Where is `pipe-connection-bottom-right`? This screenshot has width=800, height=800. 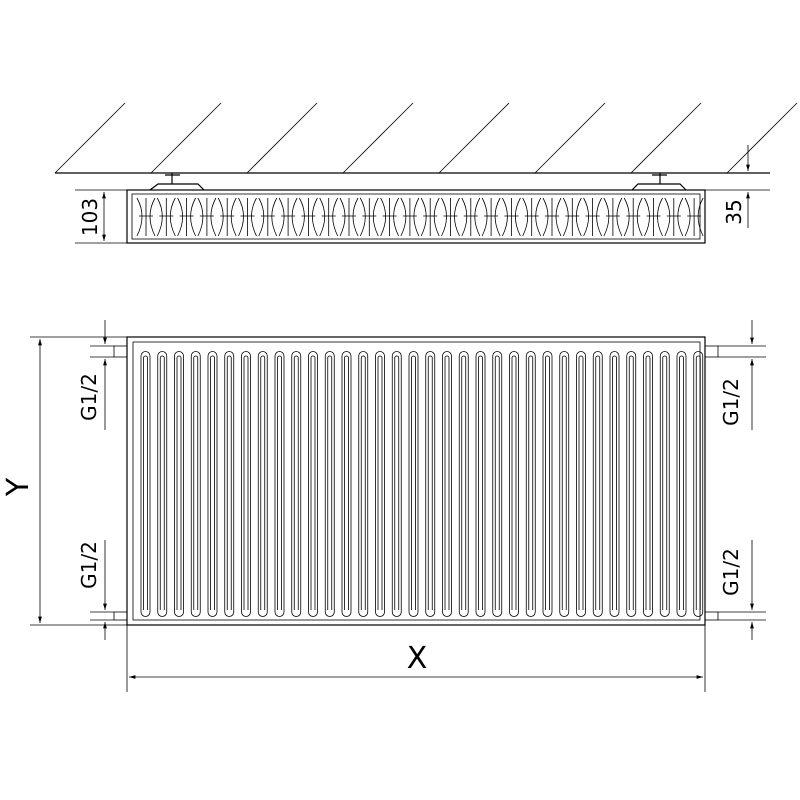
pipe-connection-bottom-right is located at coordinates (711, 616).